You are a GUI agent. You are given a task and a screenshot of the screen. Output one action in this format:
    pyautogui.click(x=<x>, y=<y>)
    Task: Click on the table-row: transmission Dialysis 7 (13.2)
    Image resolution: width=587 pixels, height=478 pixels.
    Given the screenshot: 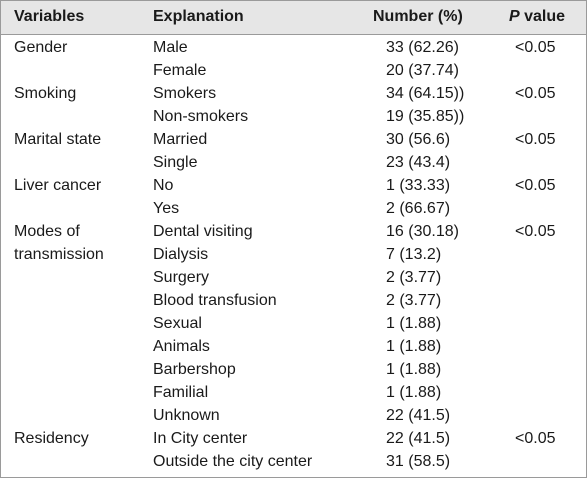 What is the action you would take?
    pyautogui.click(x=293, y=254)
    